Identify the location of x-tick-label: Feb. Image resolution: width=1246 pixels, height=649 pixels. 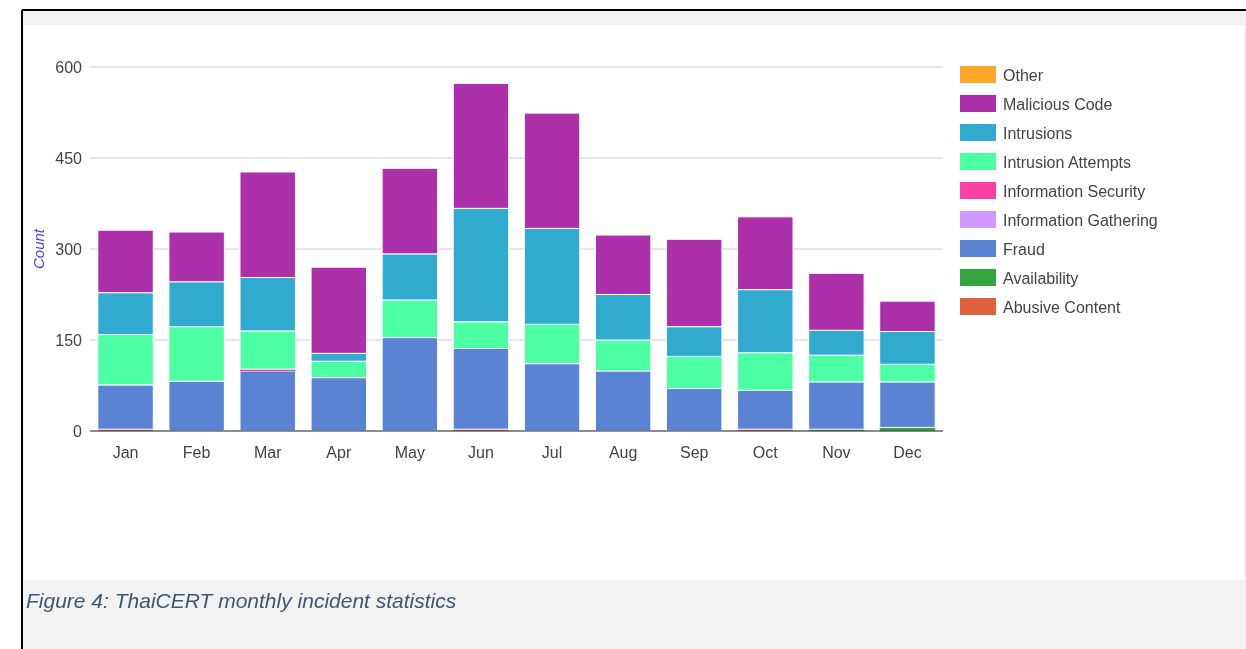
(196, 452).